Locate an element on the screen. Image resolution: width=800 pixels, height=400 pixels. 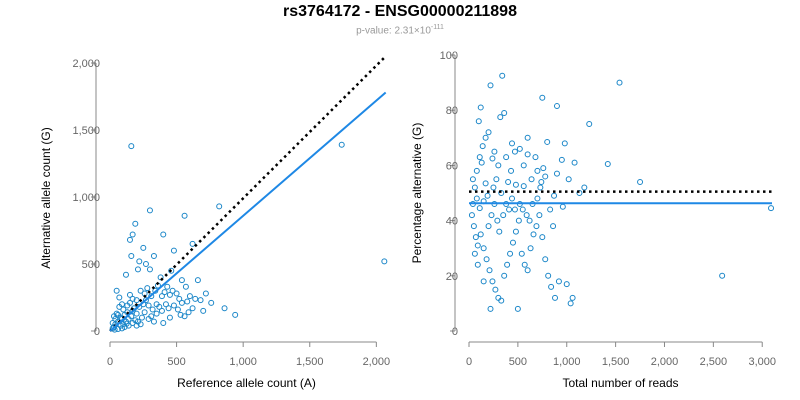
y-tick-label: 20 is located at coordinates (452, 277).